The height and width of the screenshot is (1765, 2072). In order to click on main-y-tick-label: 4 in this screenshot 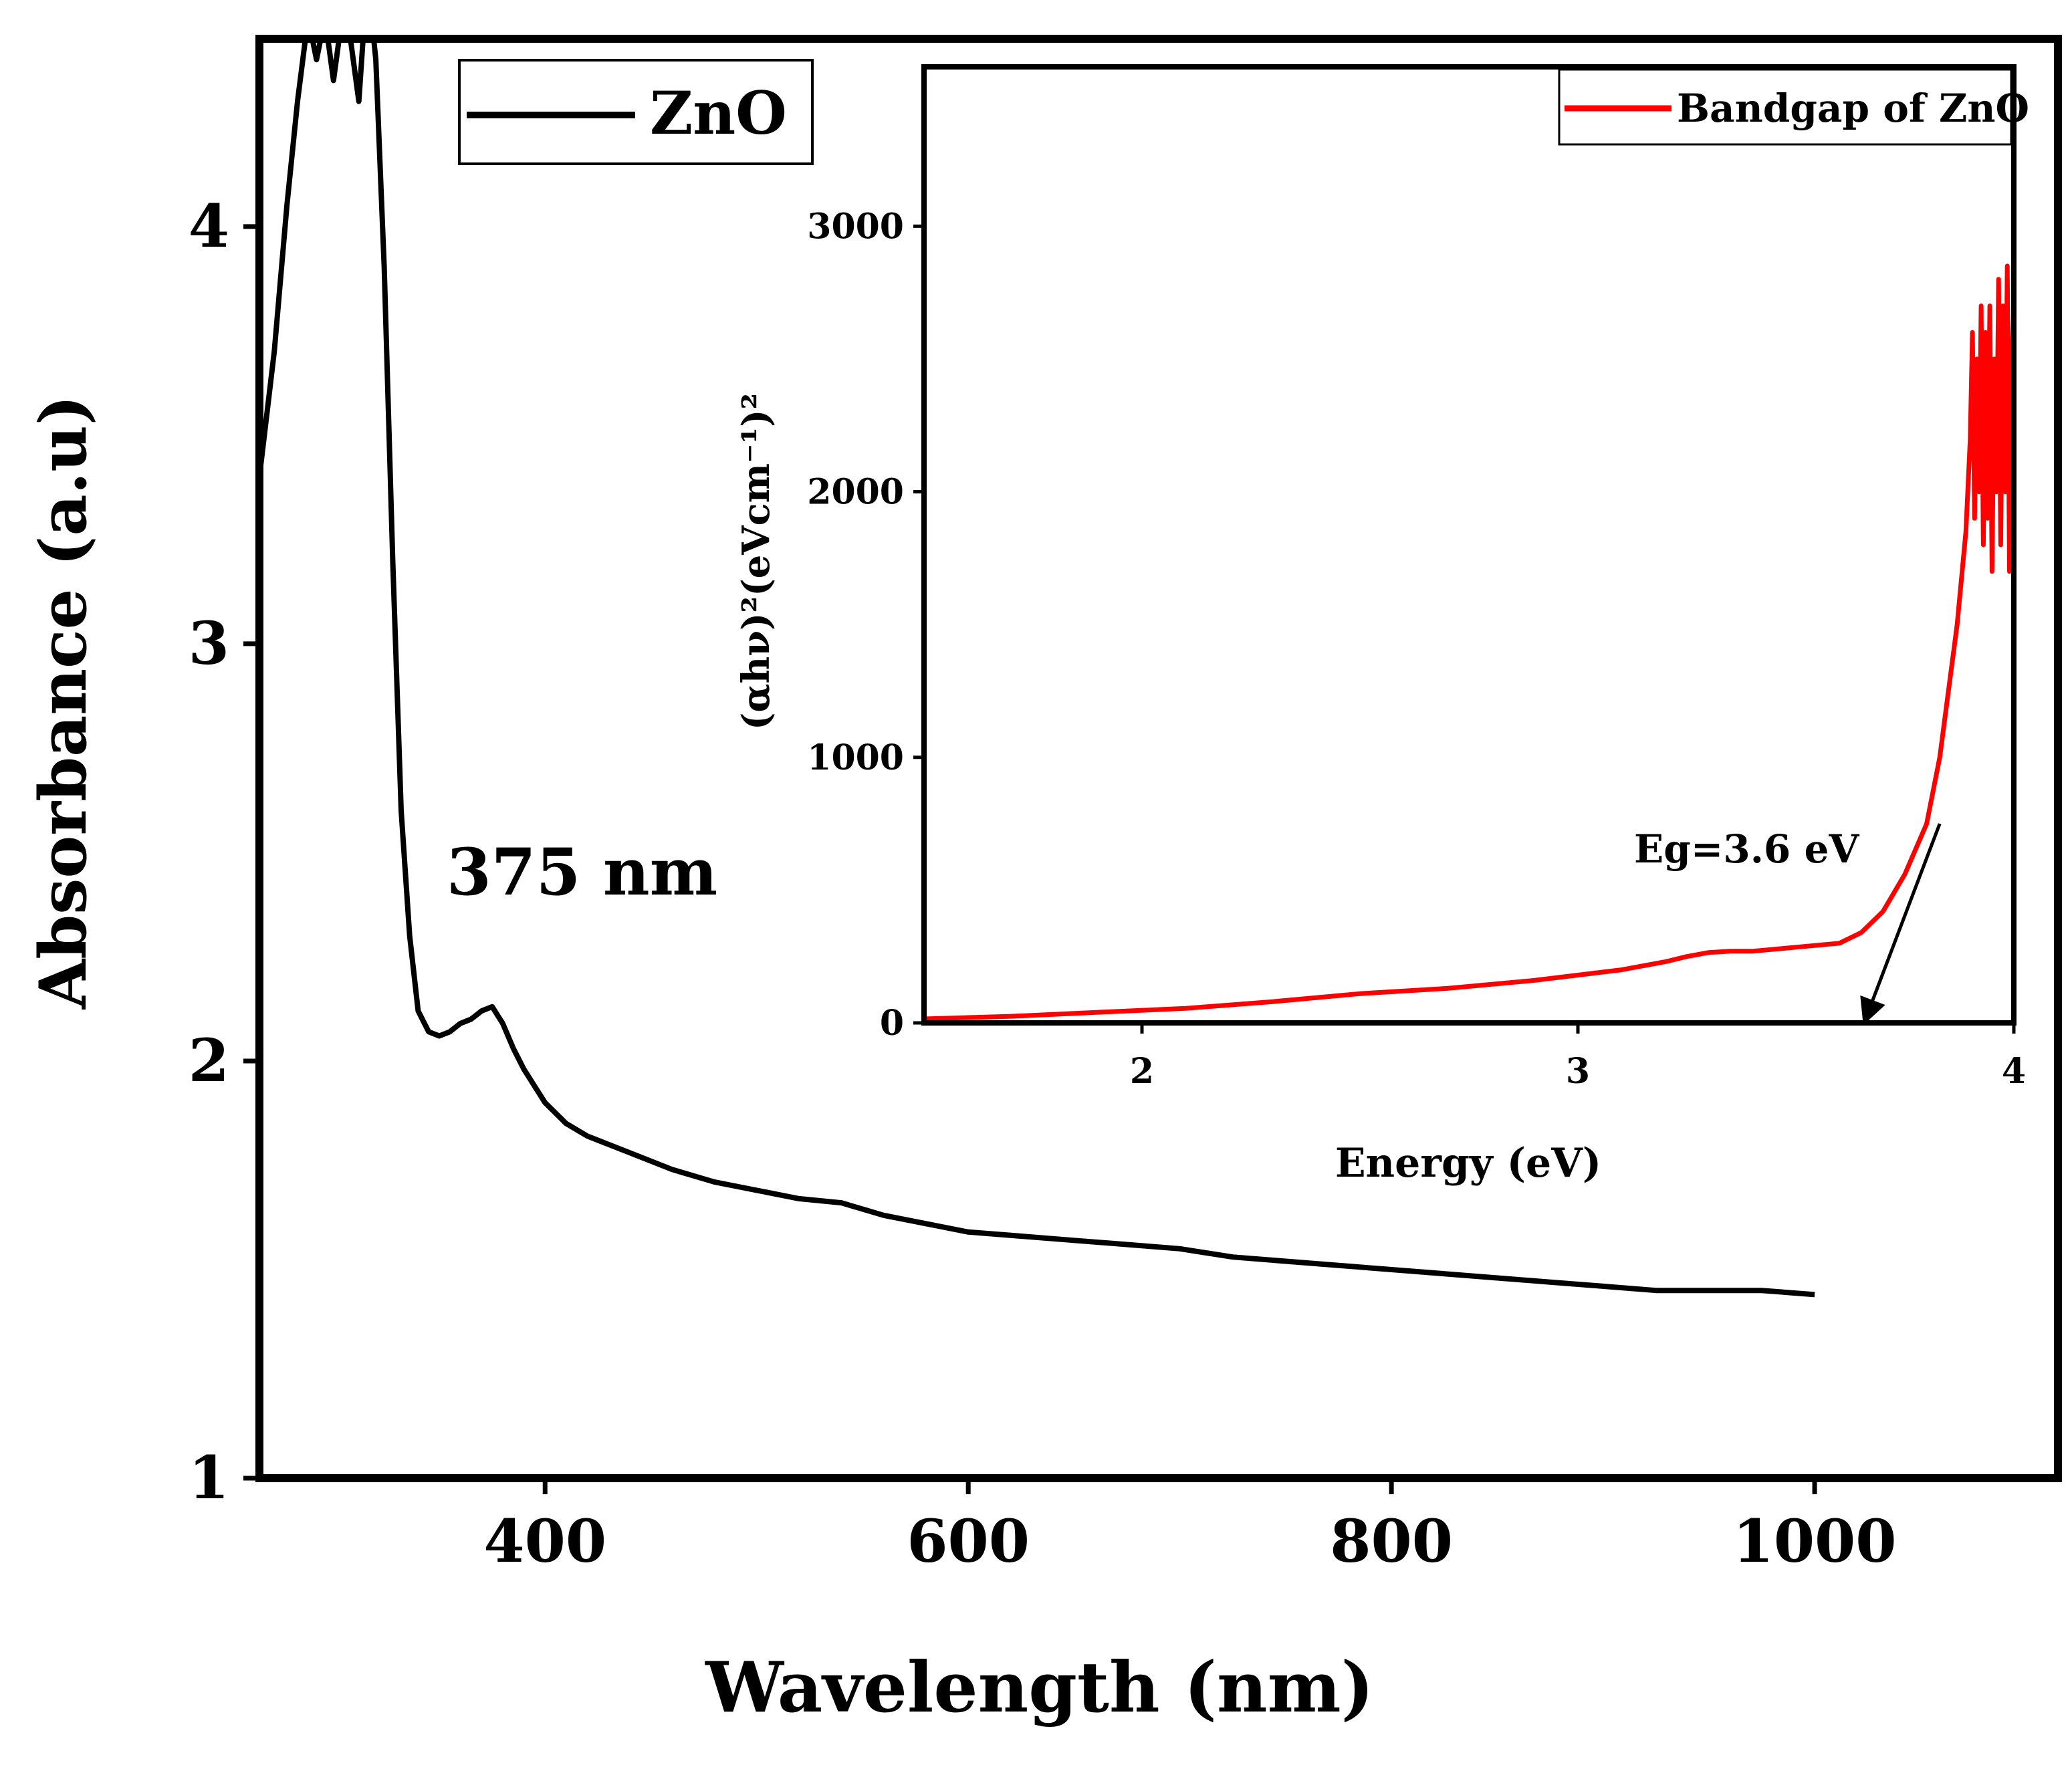, I will do `click(209, 226)`.